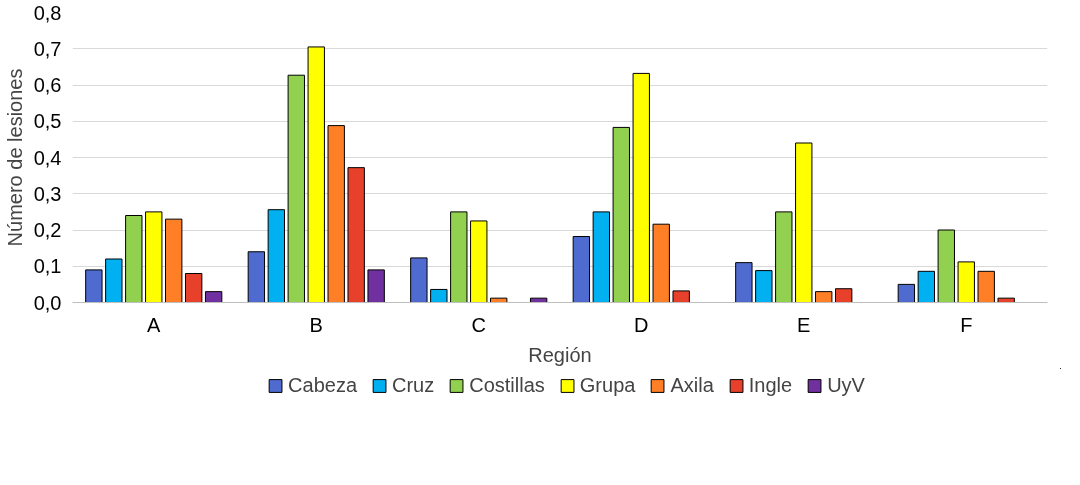 The width and height of the screenshot is (1080, 485). I want to click on x-axis-title: Región, so click(560, 354).